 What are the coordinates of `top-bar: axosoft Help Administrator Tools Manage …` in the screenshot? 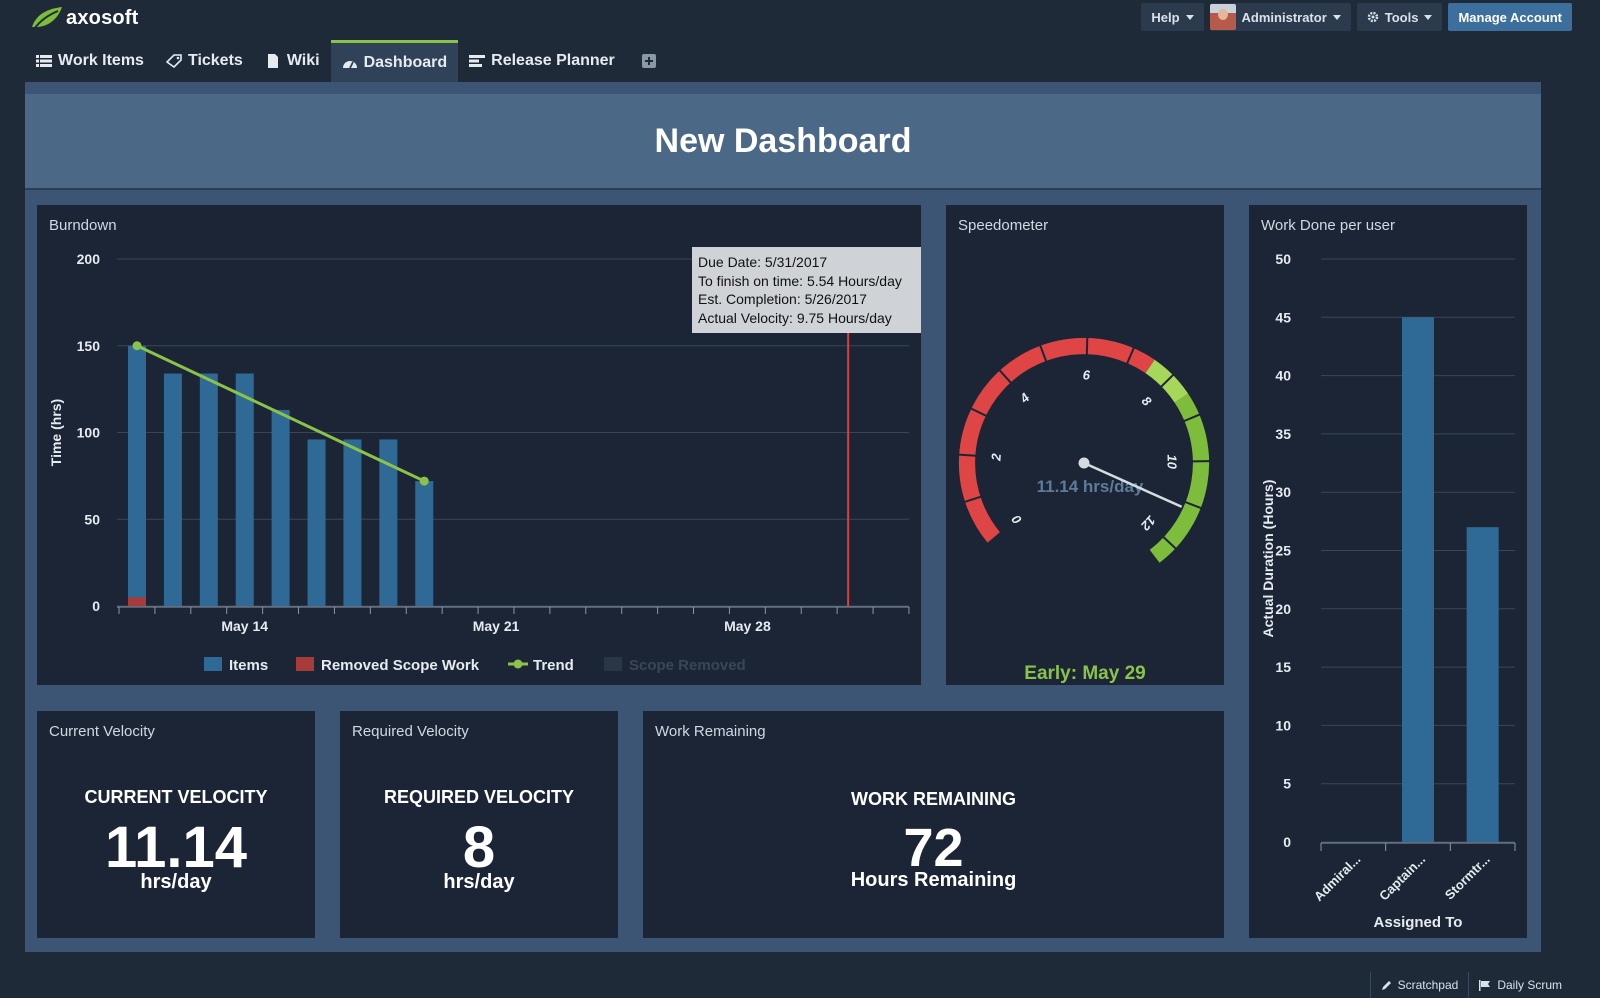 It's located at (800, 20).